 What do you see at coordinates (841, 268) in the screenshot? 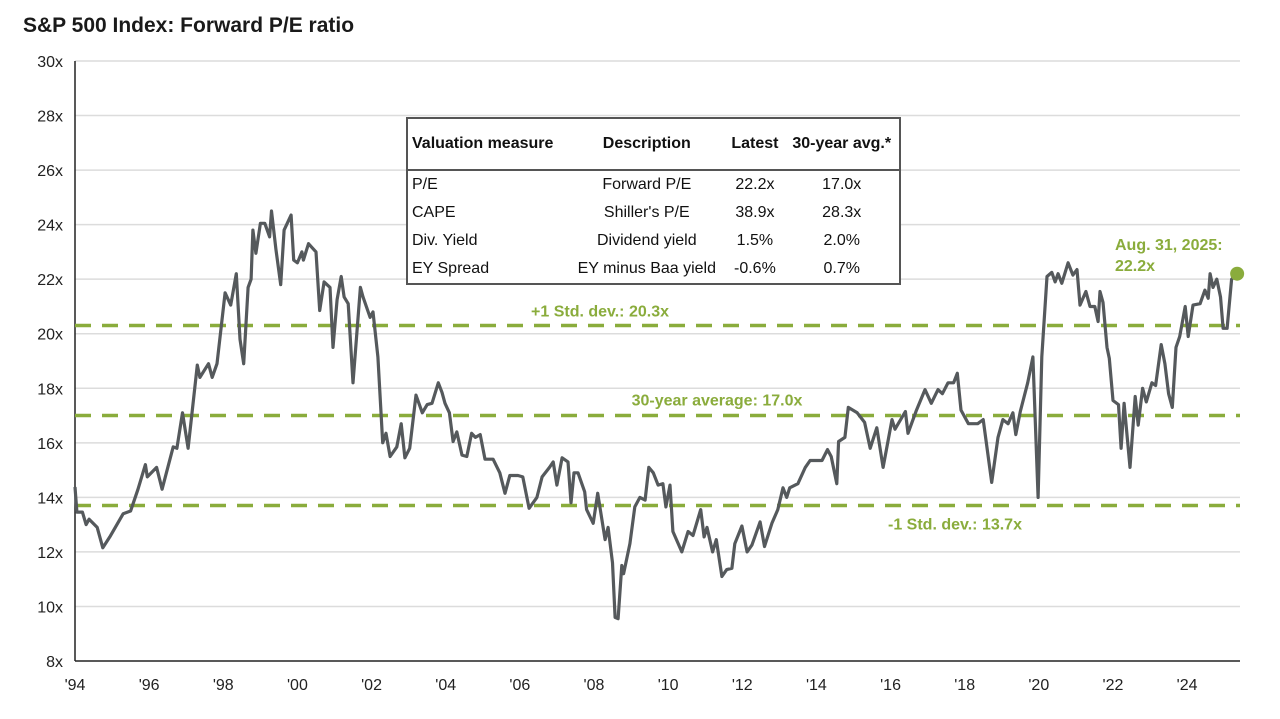
I see `cell: 0.7%` at bounding box center [841, 268].